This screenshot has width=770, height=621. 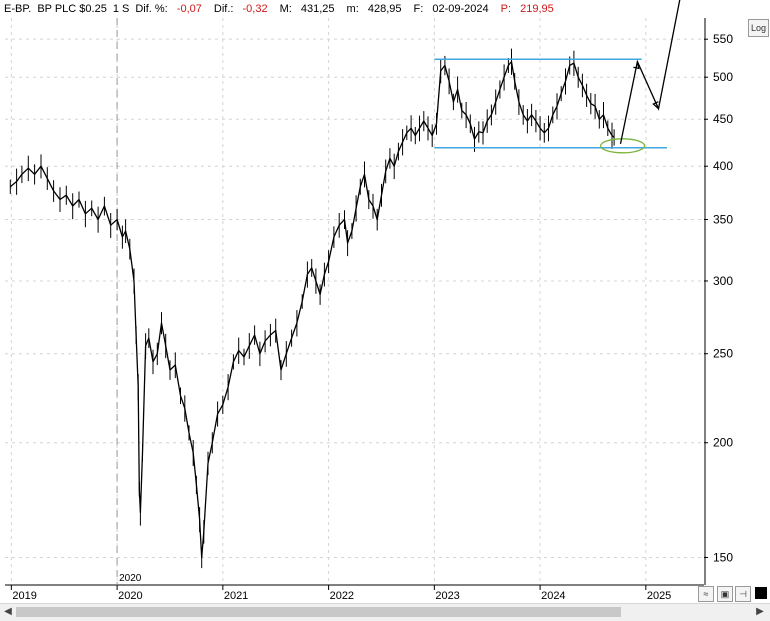 What do you see at coordinates (659, 596) in the screenshot?
I see `x-tick-label: 2025` at bounding box center [659, 596].